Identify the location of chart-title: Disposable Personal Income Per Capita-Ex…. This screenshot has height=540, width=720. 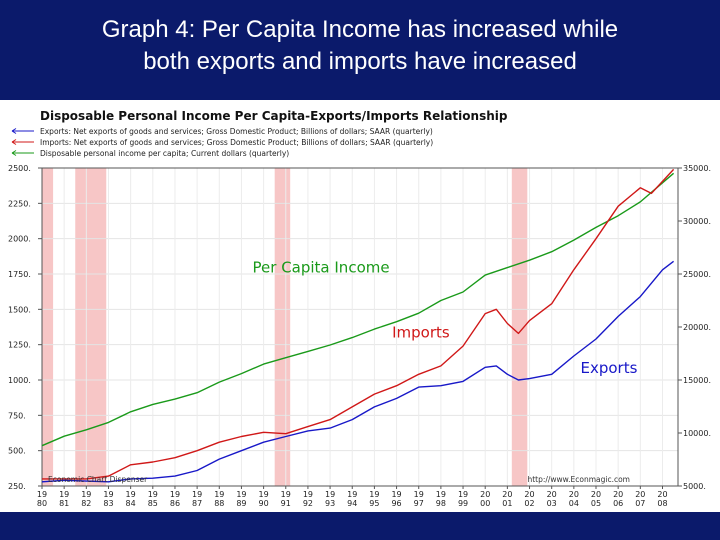
(274, 116).